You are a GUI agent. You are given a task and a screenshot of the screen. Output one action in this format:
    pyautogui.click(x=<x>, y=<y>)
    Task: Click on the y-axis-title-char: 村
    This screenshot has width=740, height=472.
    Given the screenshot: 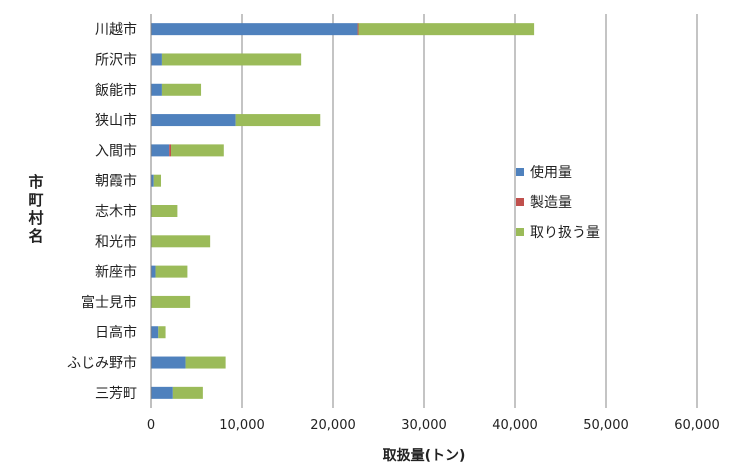 What is the action you would take?
    pyautogui.click(x=35, y=218)
    